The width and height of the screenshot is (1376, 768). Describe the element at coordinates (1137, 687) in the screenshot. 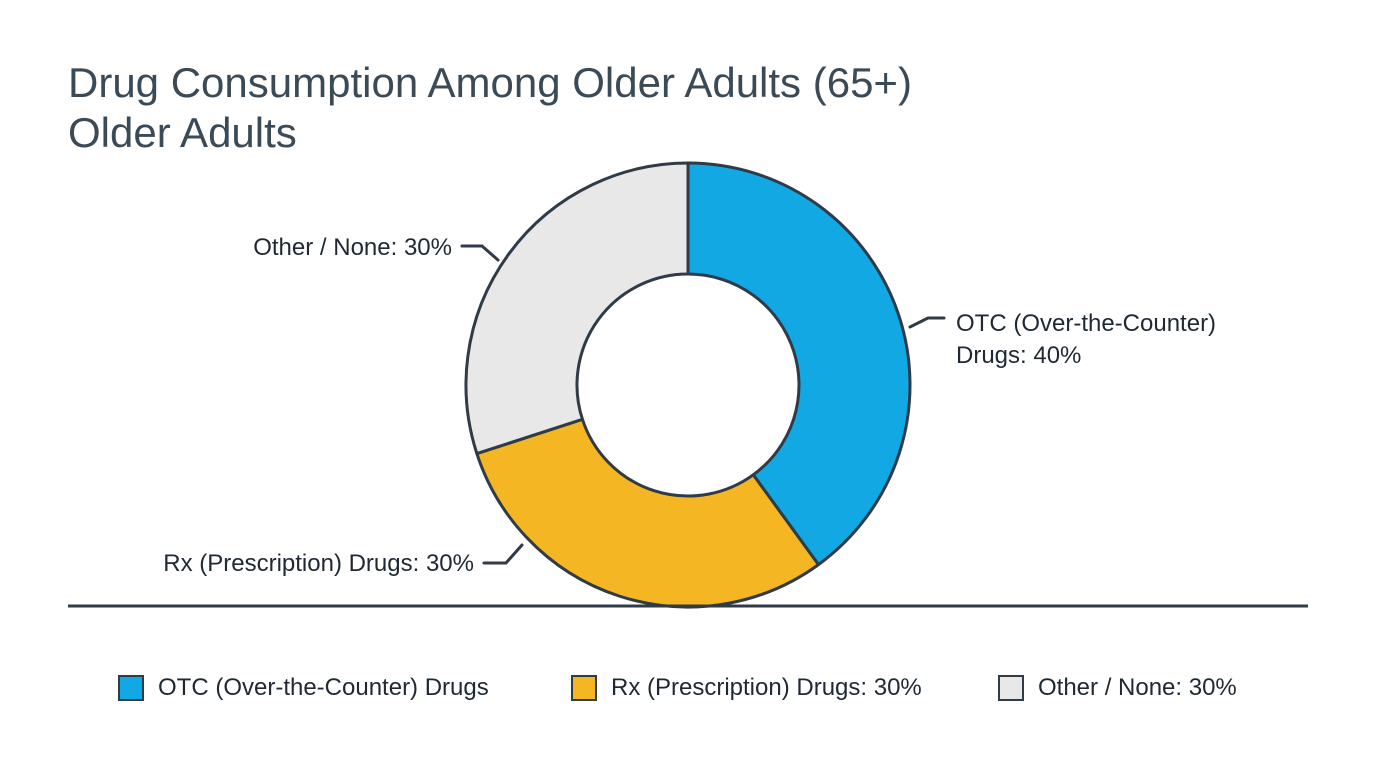

I see `legend-label-other: Other / None: 30%` at that location.